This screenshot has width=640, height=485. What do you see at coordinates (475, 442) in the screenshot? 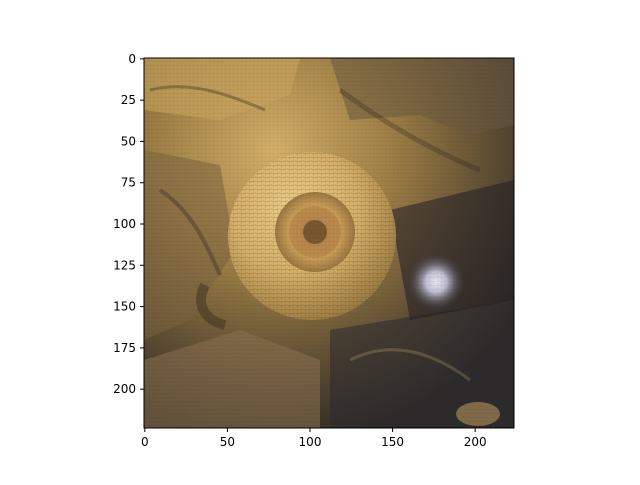
I see `x-tick-label: 200` at bounding box center [475, 442].